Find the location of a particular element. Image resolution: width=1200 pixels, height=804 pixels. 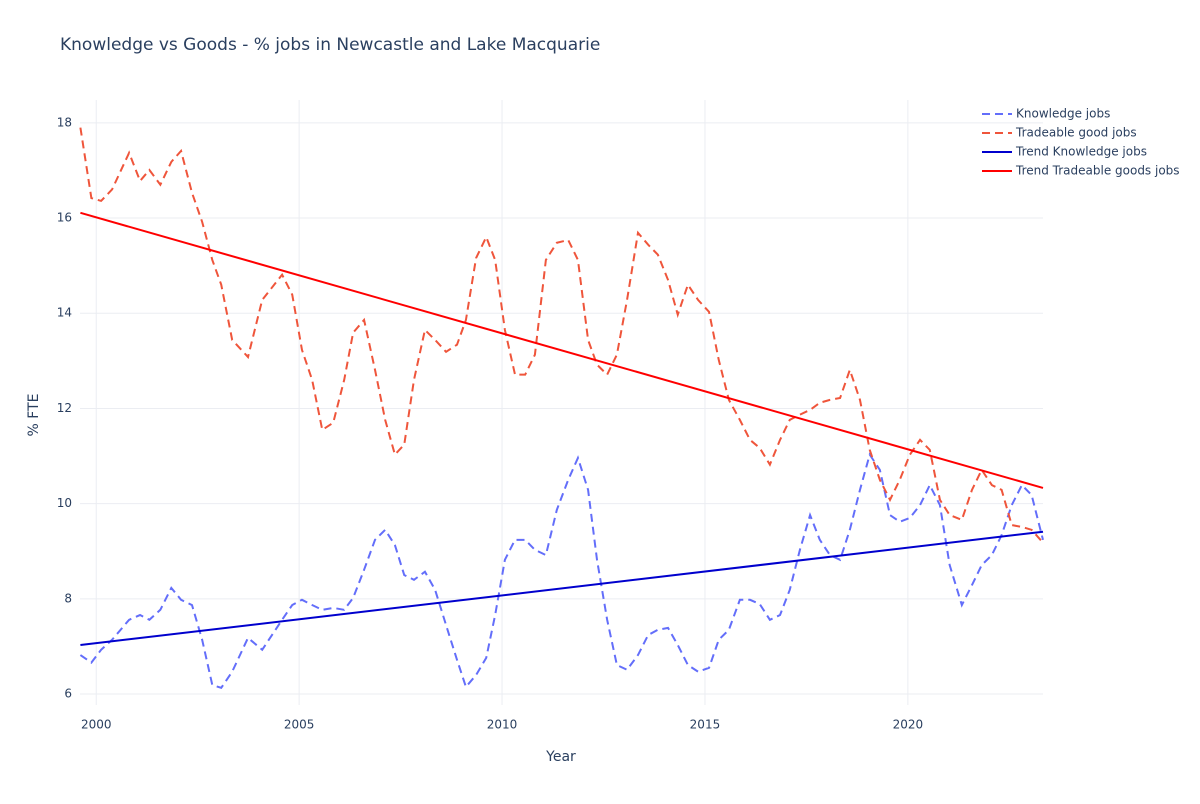

x-tick-label: 2005 is located at coordinates (299, 725).